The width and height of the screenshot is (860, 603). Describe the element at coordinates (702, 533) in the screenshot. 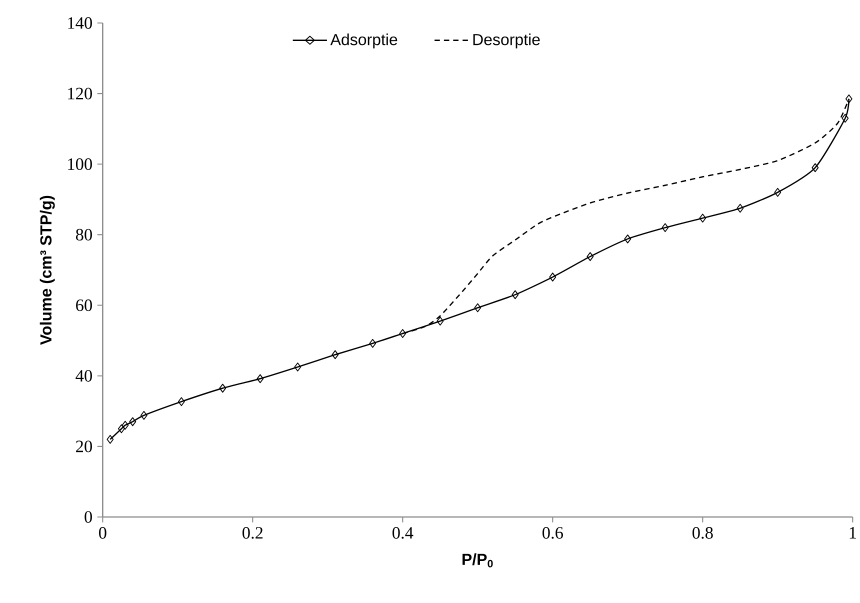

I see `x-tick-label: 0.8` at that location.